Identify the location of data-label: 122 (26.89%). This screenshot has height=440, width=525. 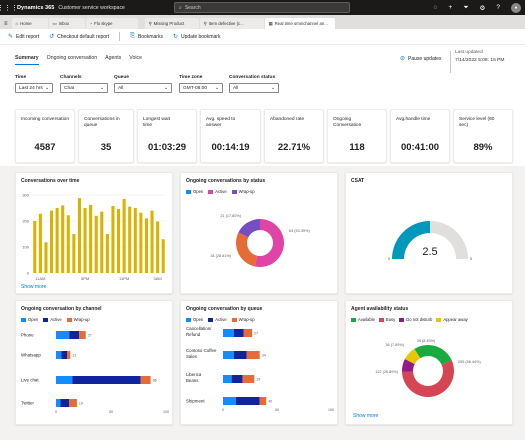
(387, 372).